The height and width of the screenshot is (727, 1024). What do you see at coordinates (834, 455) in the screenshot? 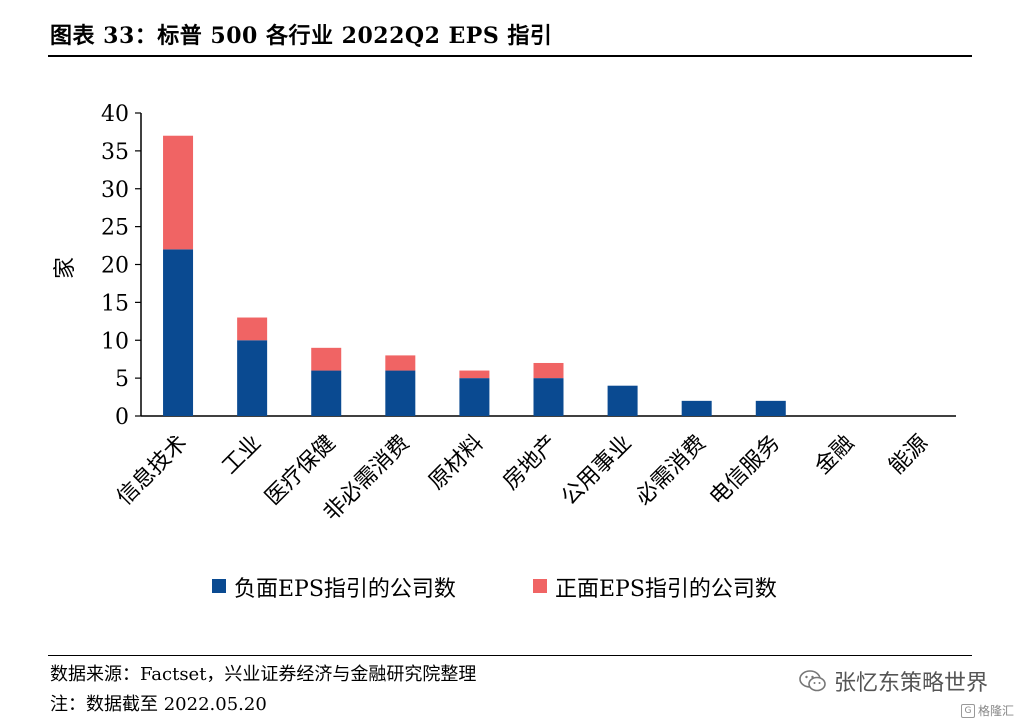
I see `x-tick-label: 金融` at bounding box center [834, 455].